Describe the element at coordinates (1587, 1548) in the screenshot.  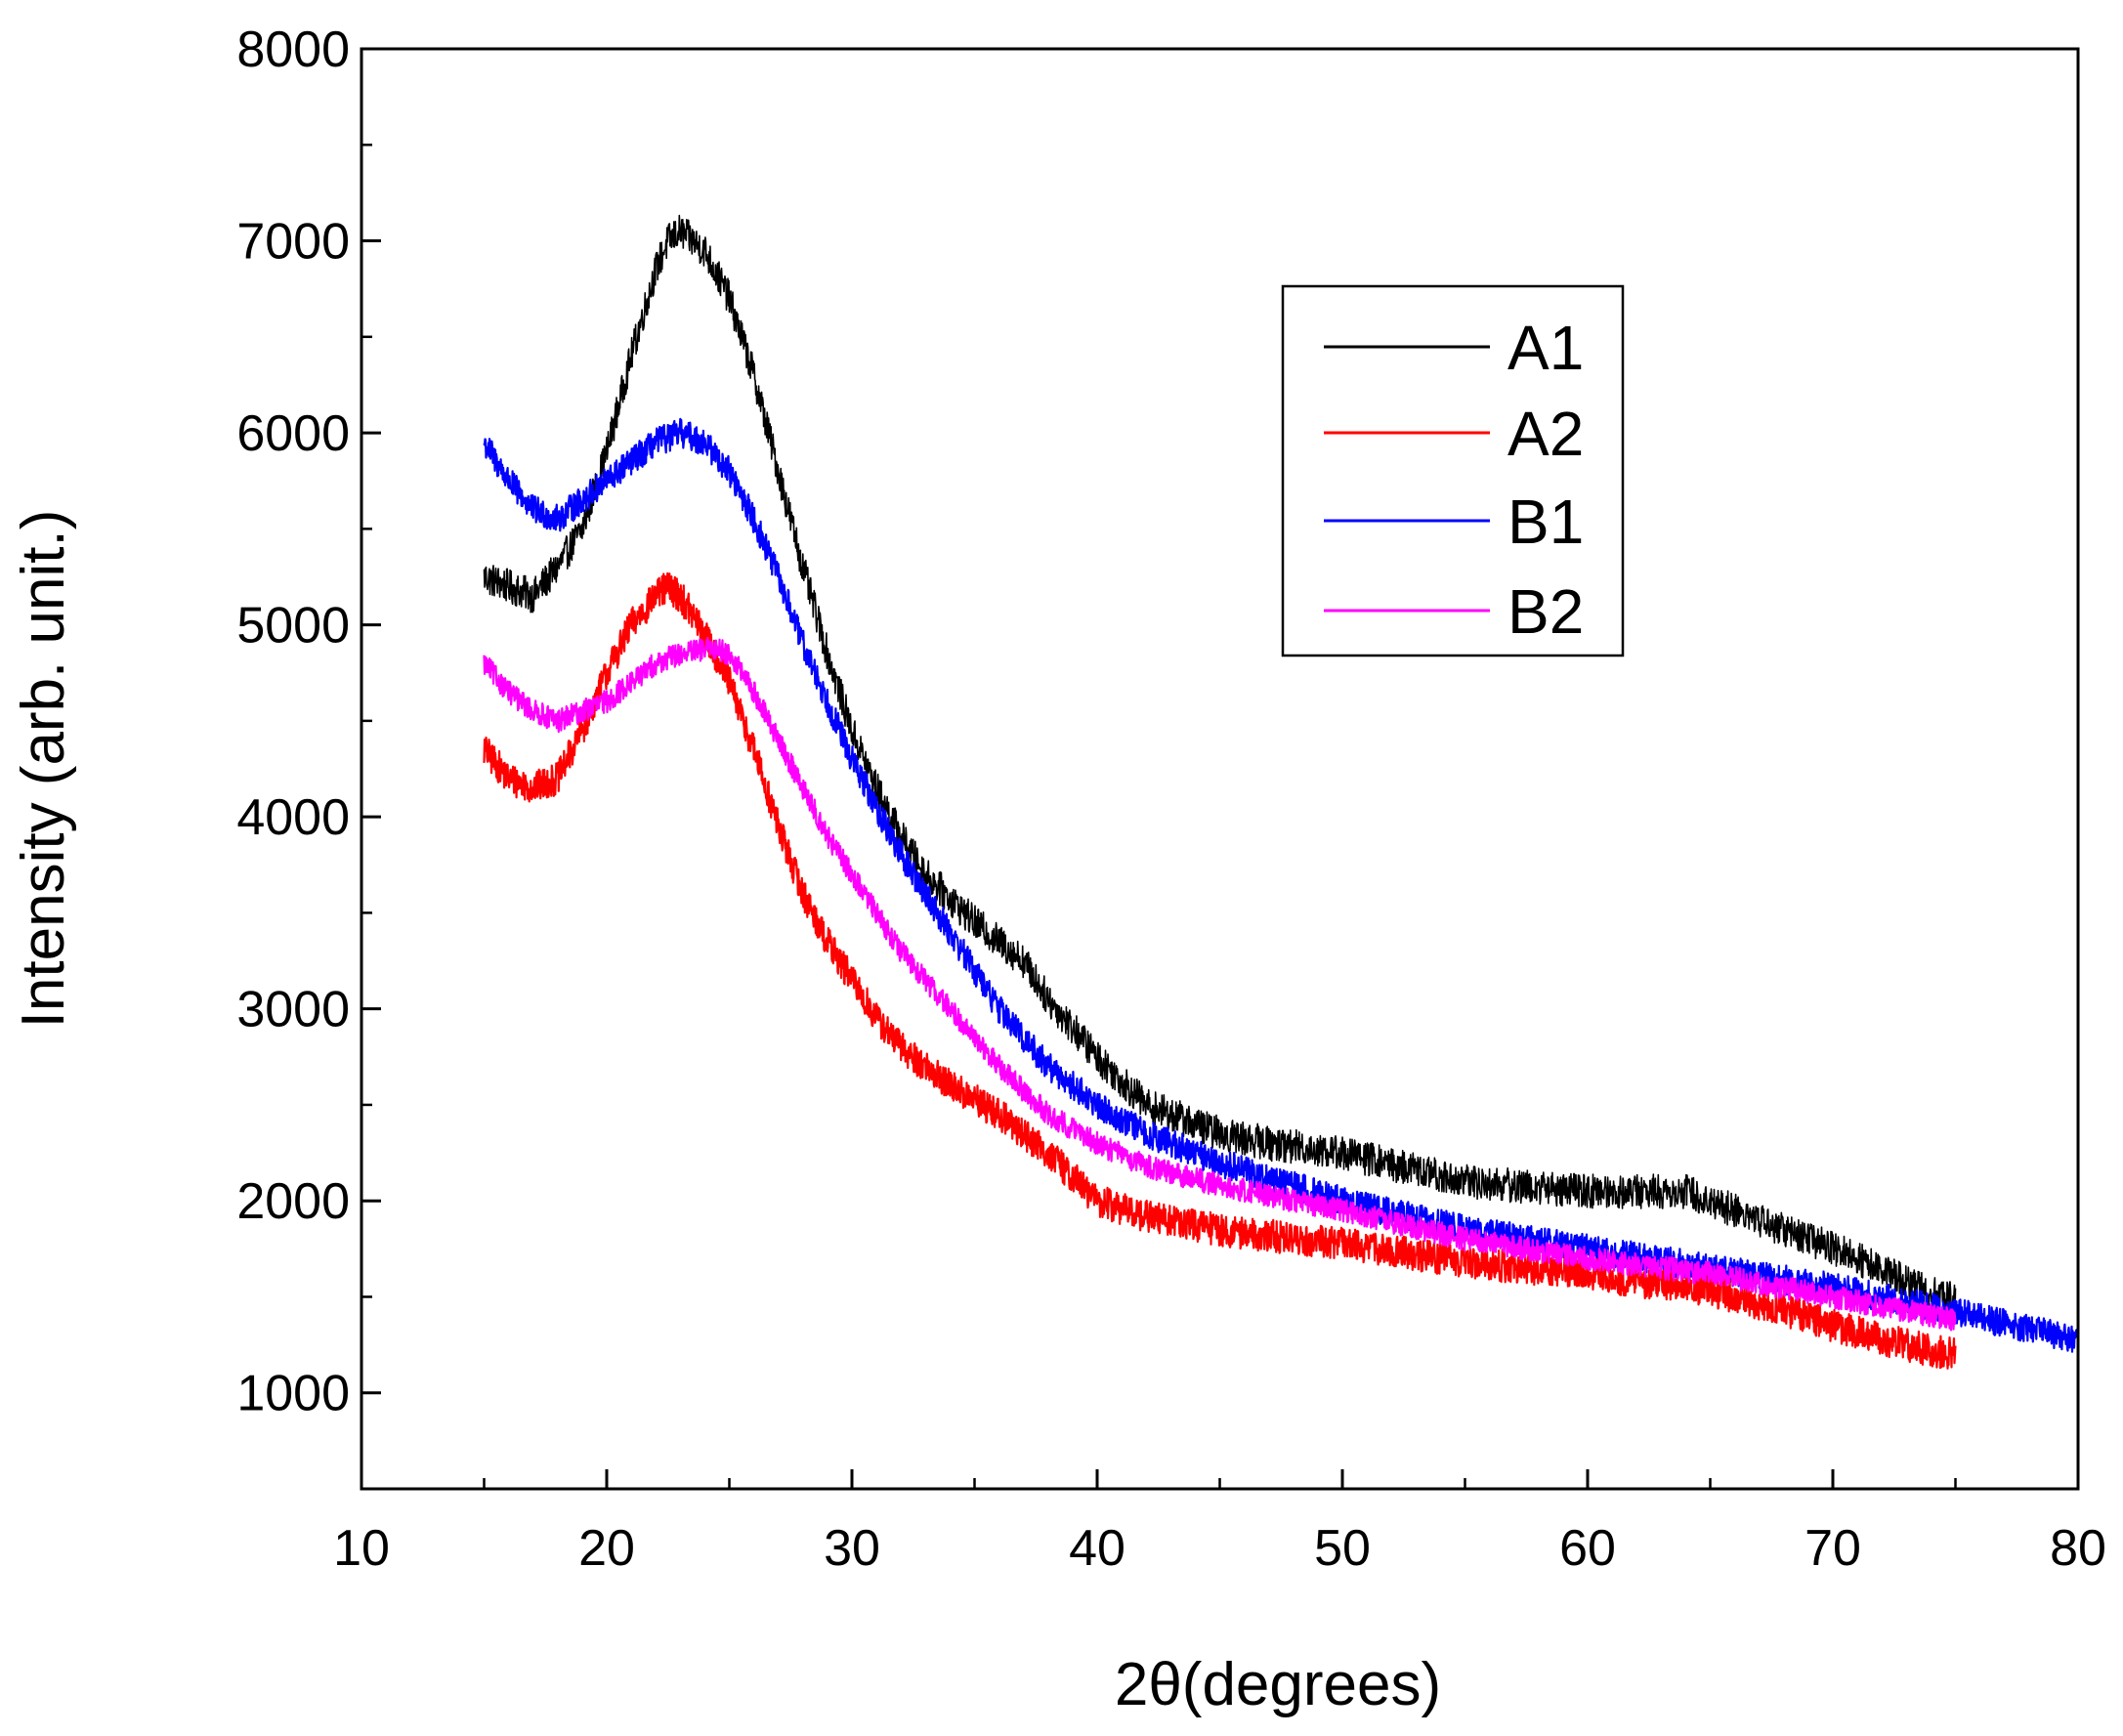
I see `x-tick-label-60: 60` at that location.